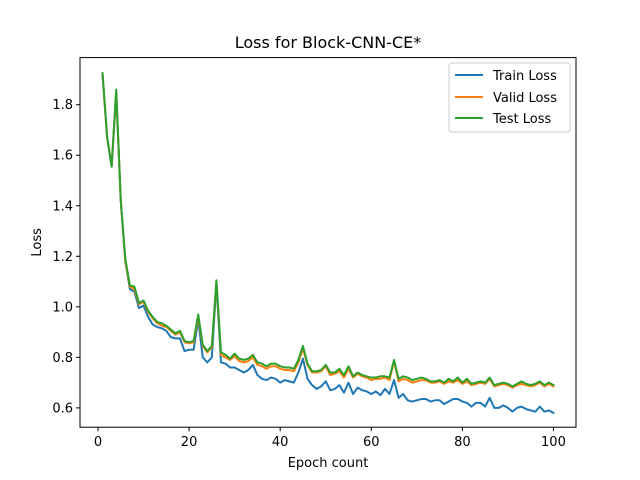  Describe the element at coordinates (98, 442) in the screenshot. I see `x-tick-label-0: 0` at that location.